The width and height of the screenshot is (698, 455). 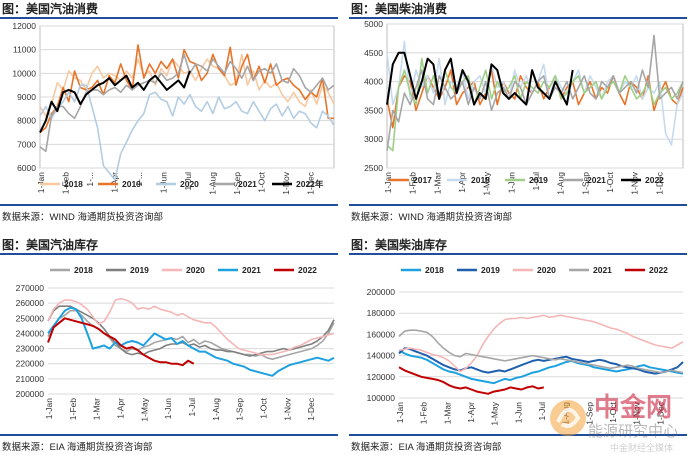 I want to click on panel-title: 图：美国柴油库存, so click(x=399, y=245).